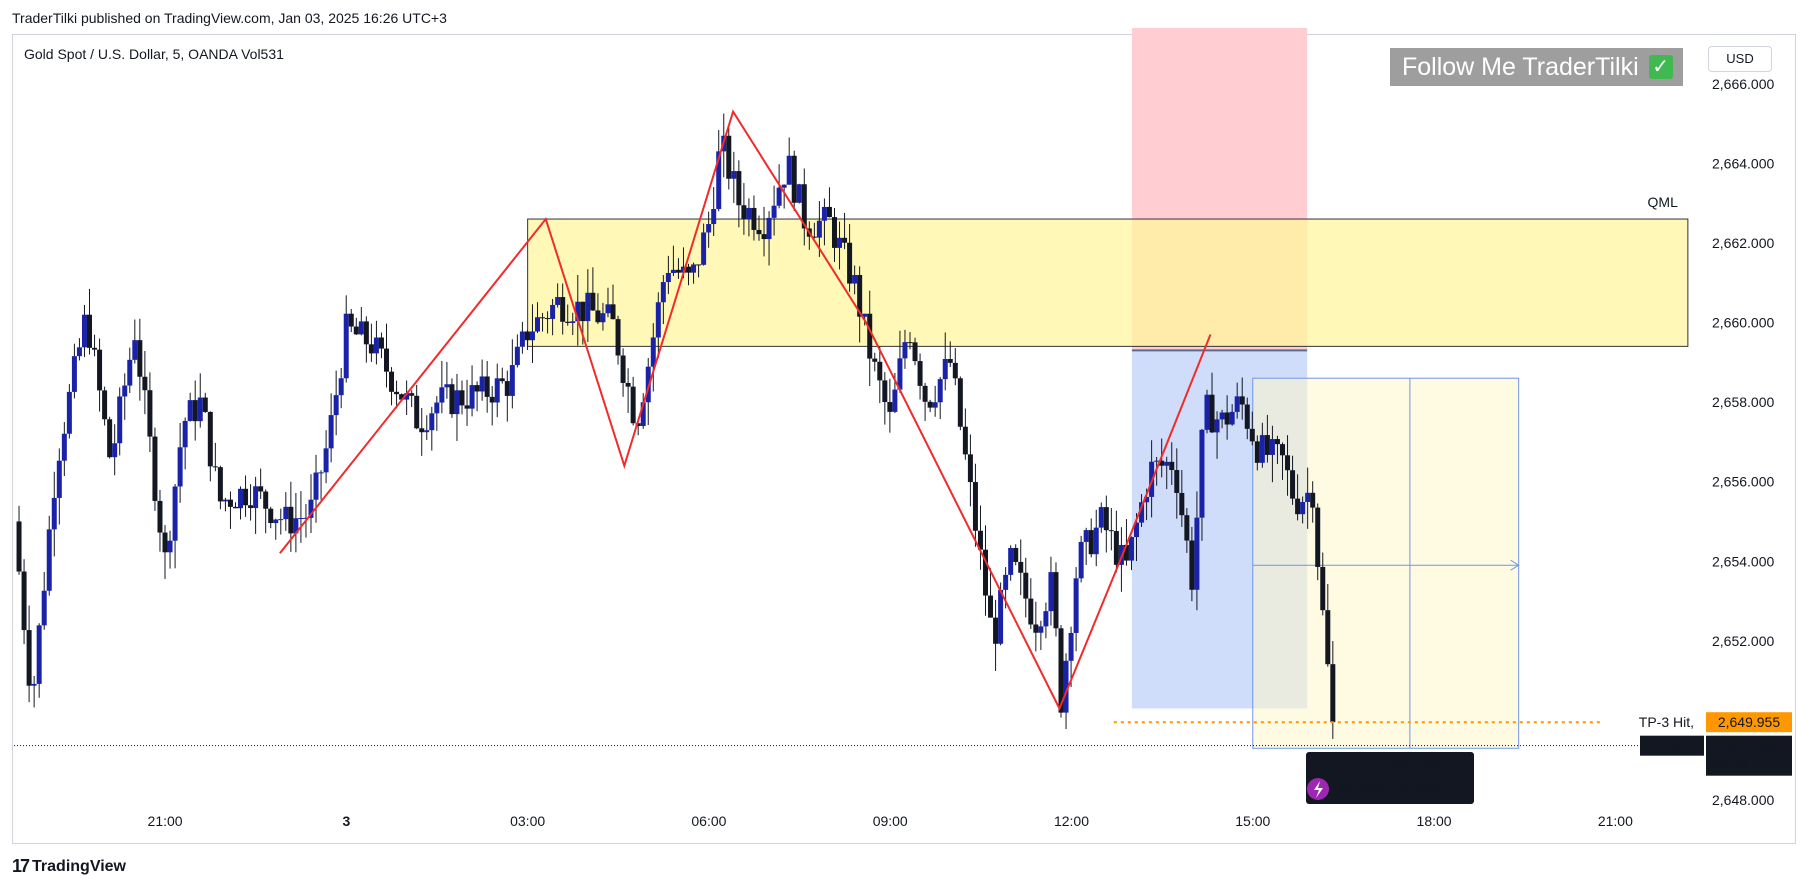 Image resolution: width=1809 pixels, height=888 pixels. What do you see at coordinates (1536, 67) in the screenshot?
I see `follow-banner: Follow Me TraderTilki ✓` at bounding box center [1536, 67].